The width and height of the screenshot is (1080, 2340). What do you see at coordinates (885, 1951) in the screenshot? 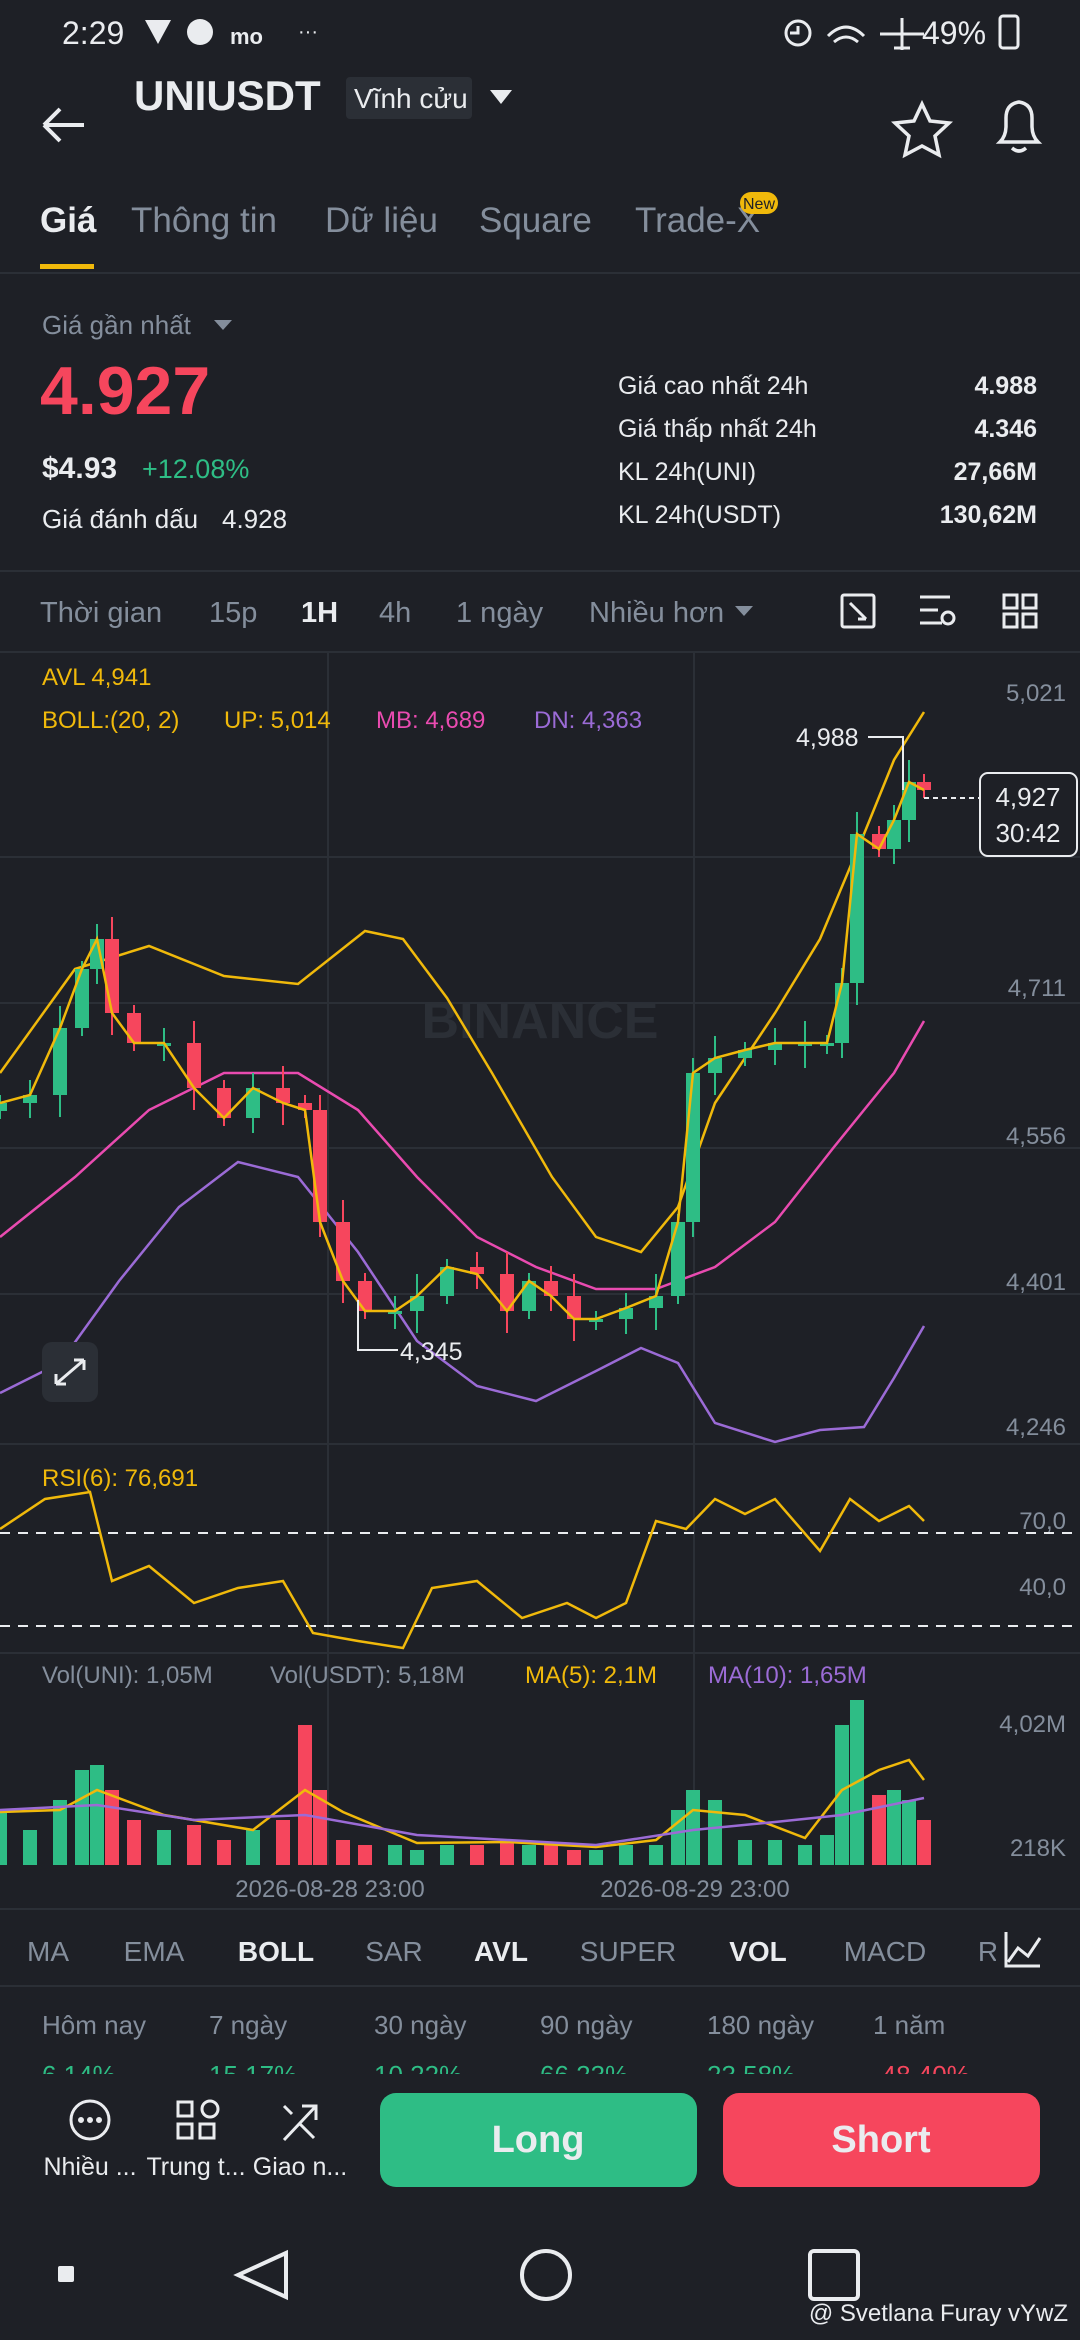
I see `indicator-tab: MACD` at bounding box center [885, 1951].